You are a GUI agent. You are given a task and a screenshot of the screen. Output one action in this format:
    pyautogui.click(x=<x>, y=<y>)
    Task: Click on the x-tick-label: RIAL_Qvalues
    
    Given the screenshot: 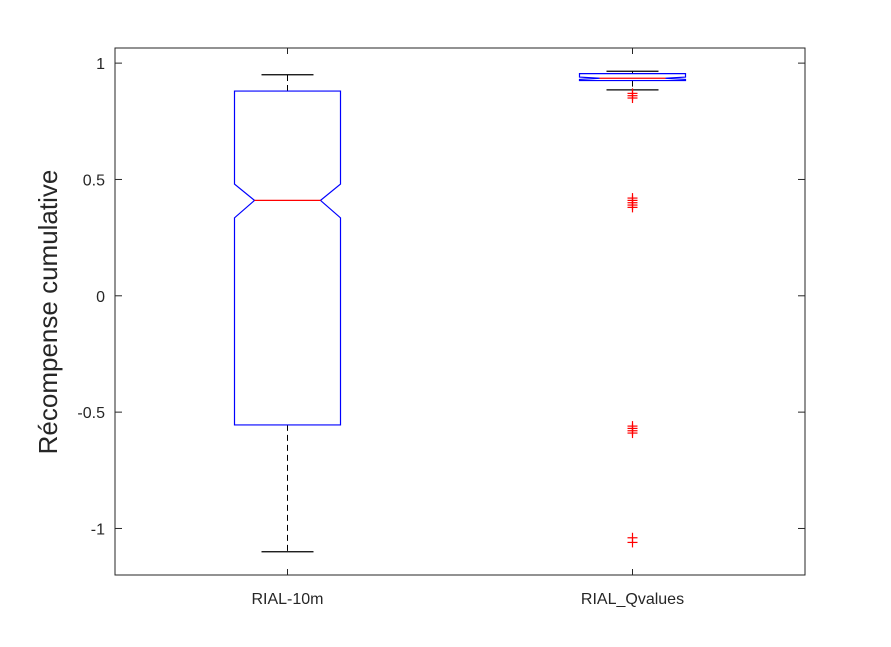 What is the action you would take?
    pyautogui.click(x=632, y=599)
    